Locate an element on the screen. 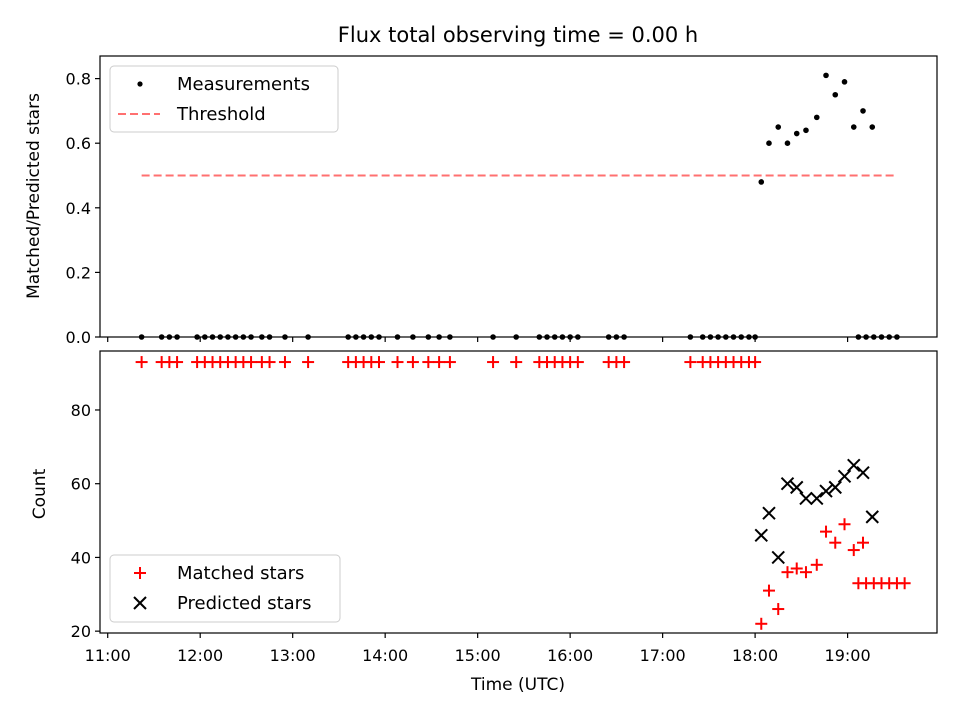  y-tick-label: 60 is located at coordinates (81, 484).